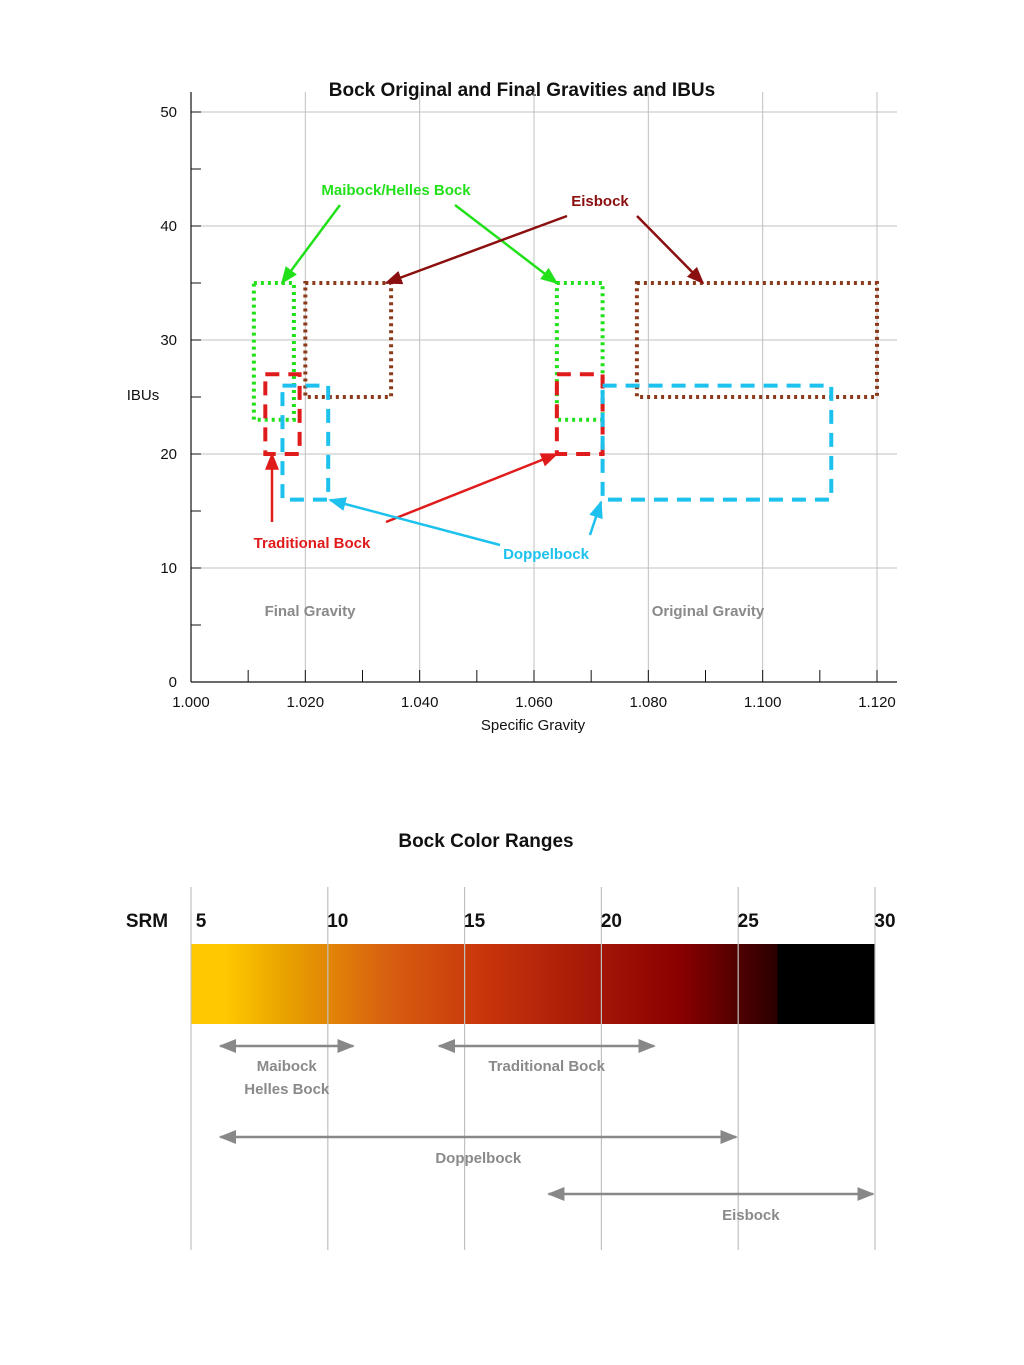  I want to click on doppelbock-range-label: Doppelbock, so click(478, 1158).